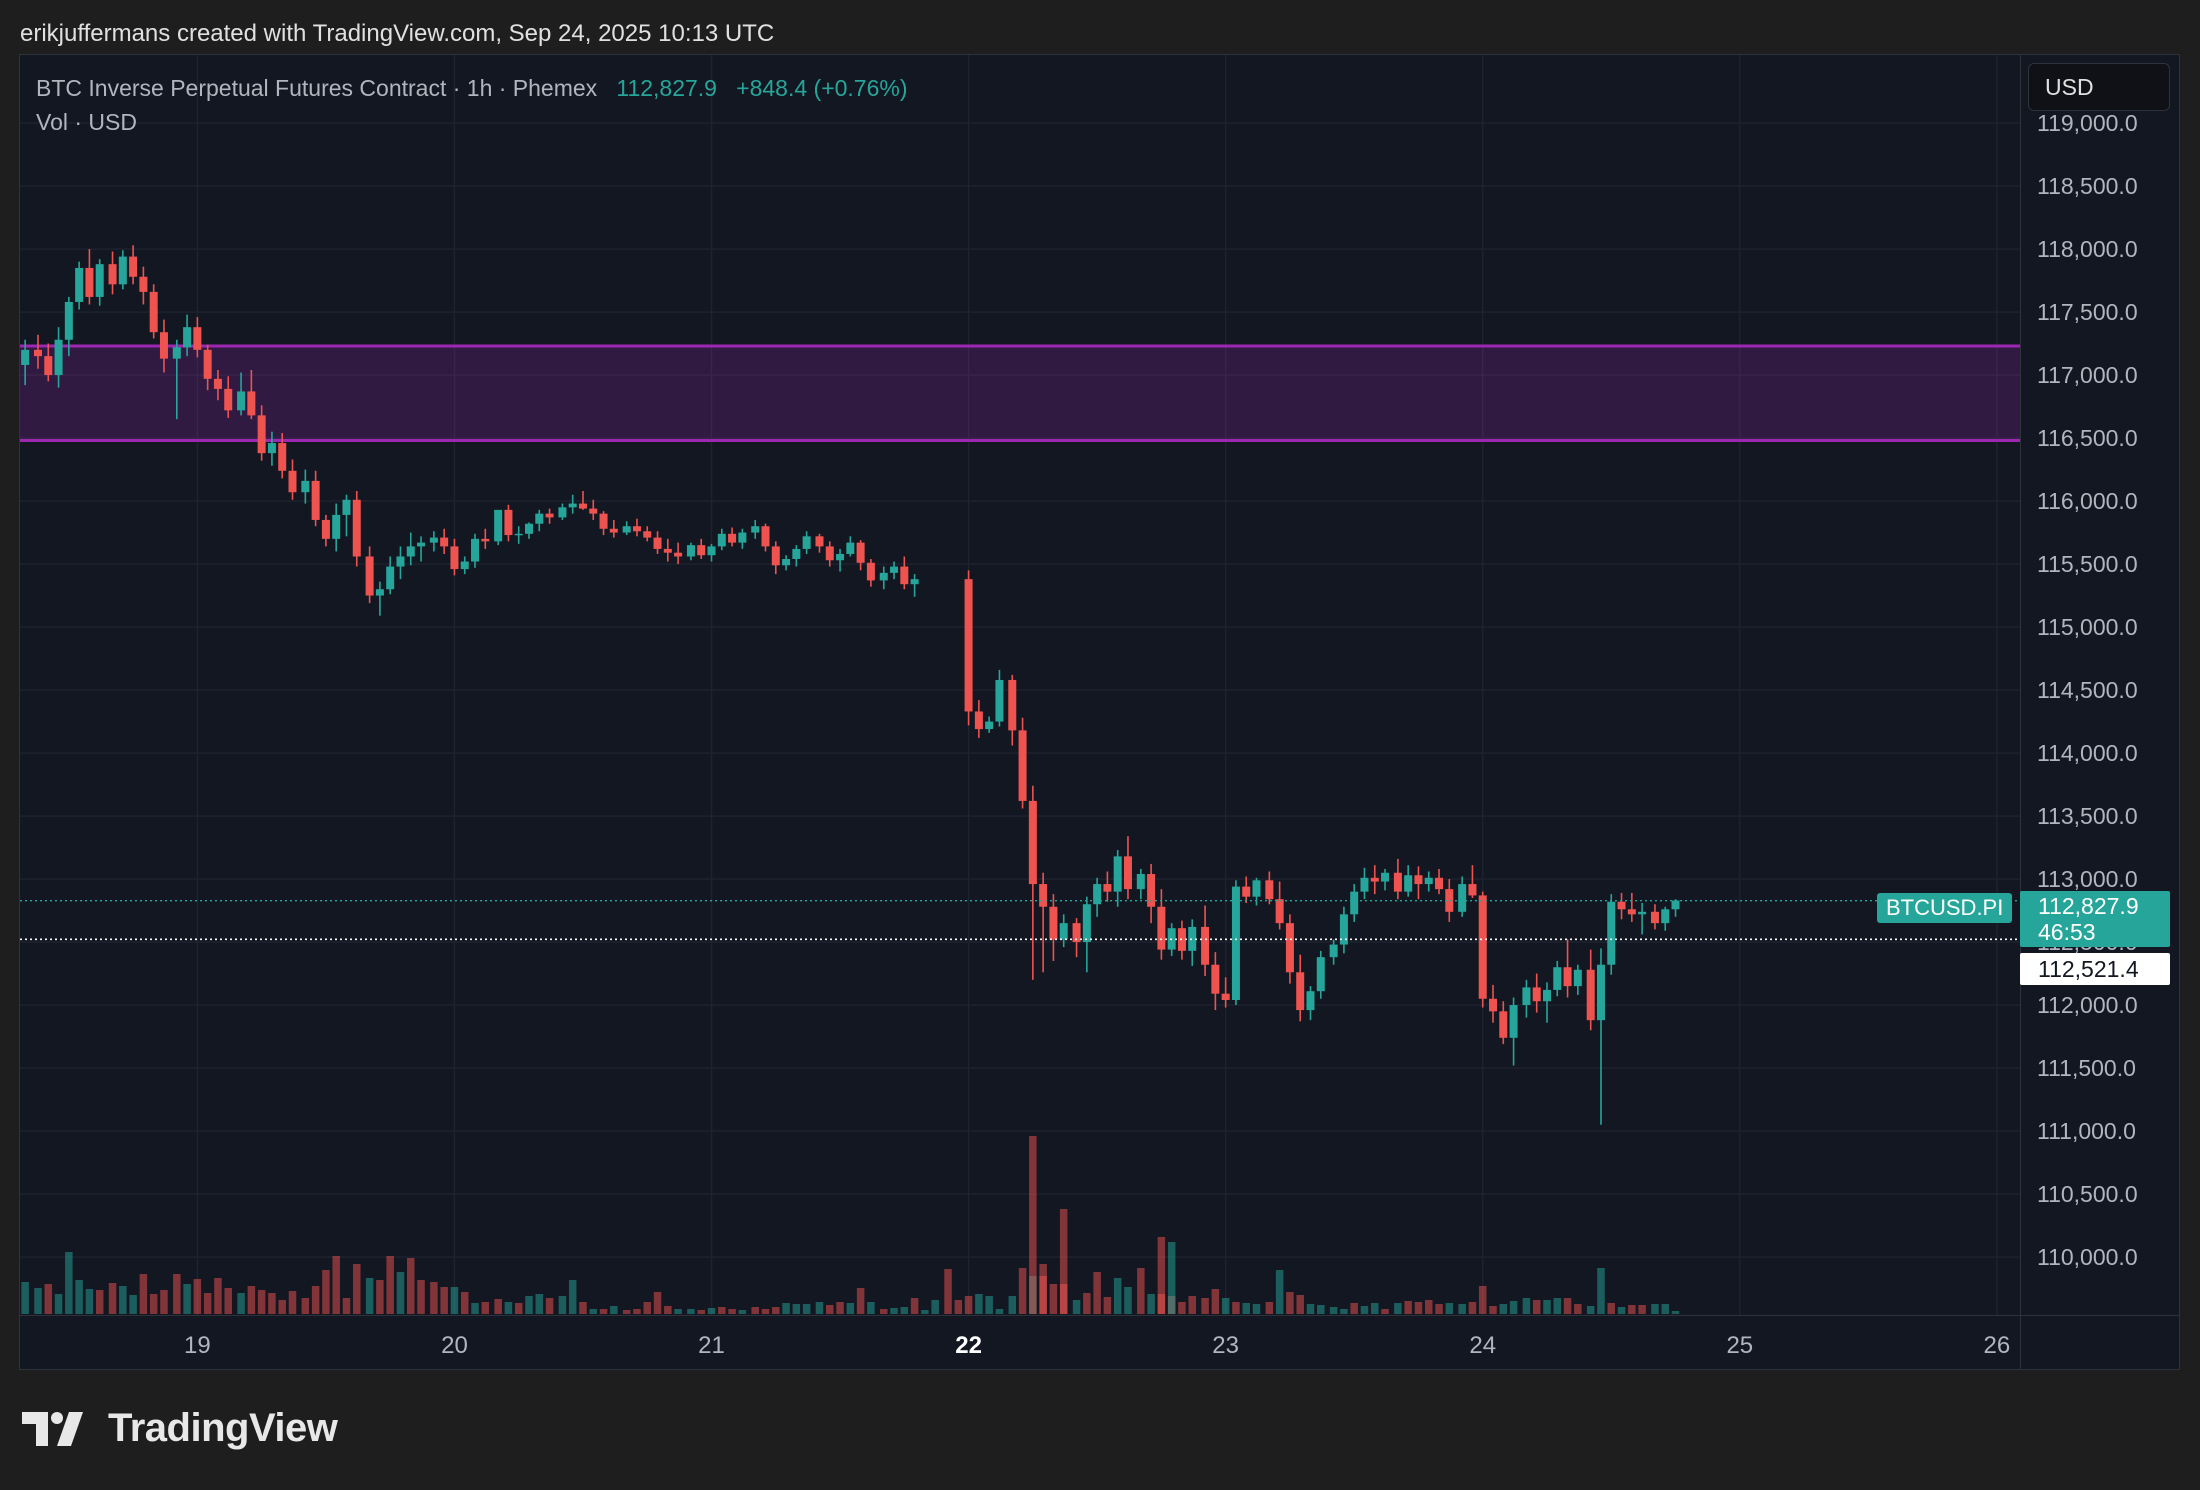 The image size is (2200, 1490). I want to click on price-axis-label: 116,000.0, so click(2087, 501).